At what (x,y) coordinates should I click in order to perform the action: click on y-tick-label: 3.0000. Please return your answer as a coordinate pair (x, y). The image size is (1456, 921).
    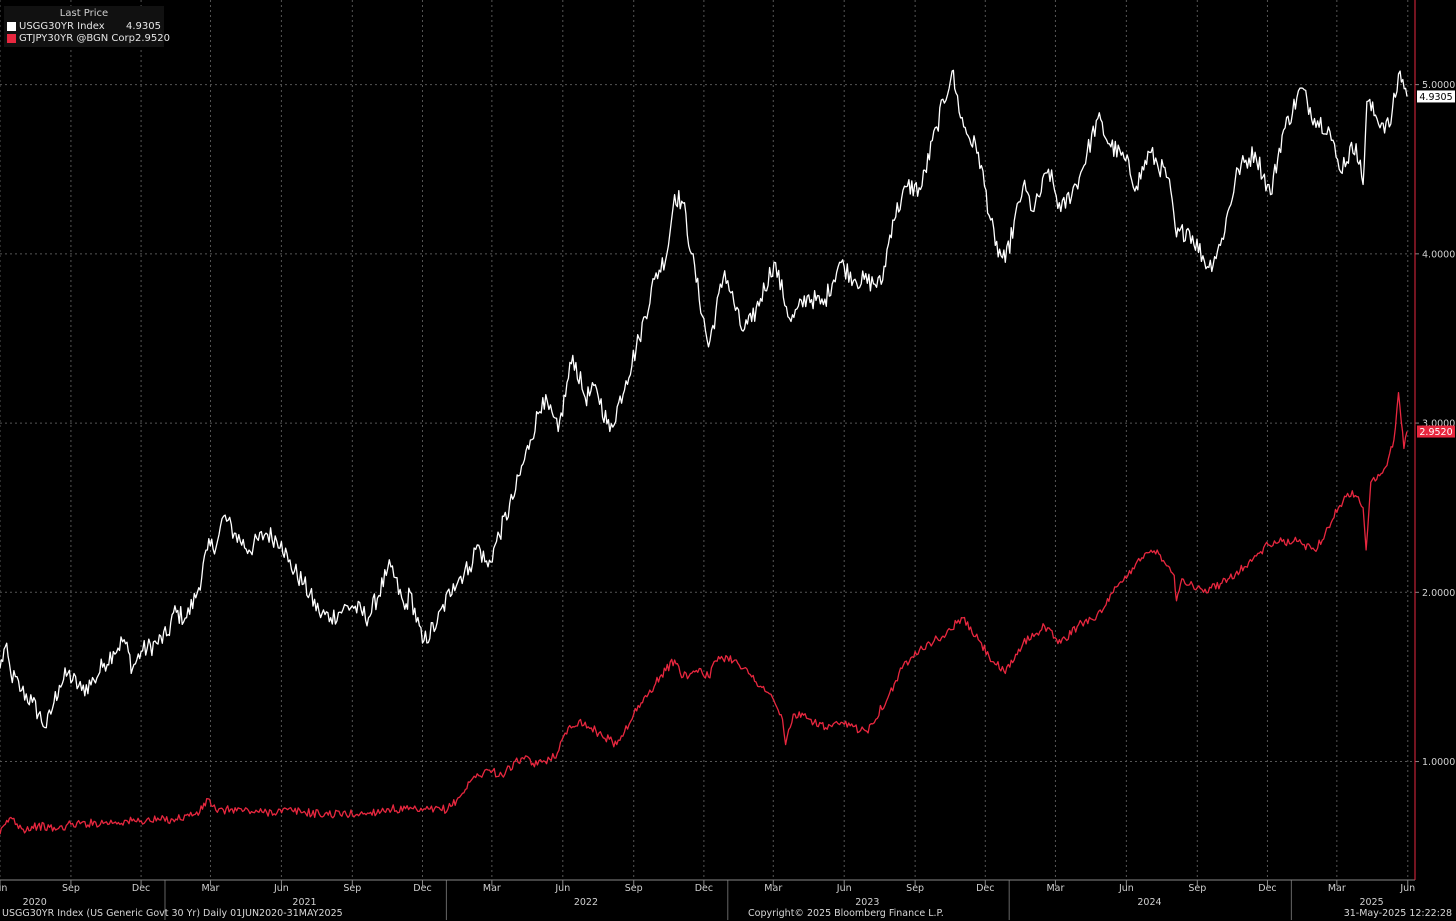
    Looking at the image, I should click on (1438, 424).